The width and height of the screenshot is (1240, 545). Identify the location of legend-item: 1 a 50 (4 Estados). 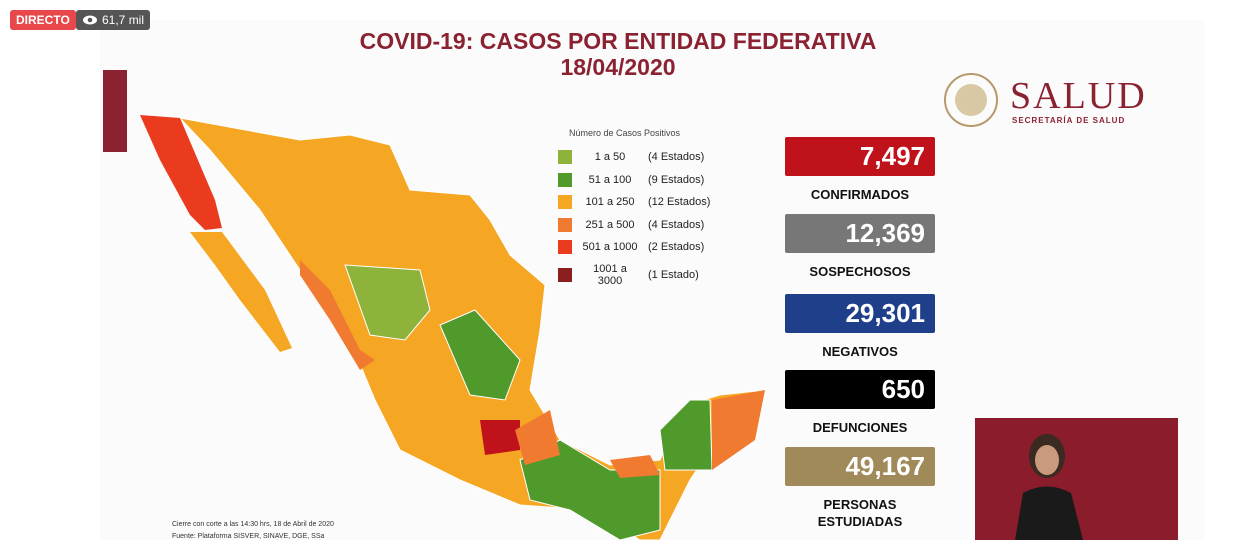
(631, 157).